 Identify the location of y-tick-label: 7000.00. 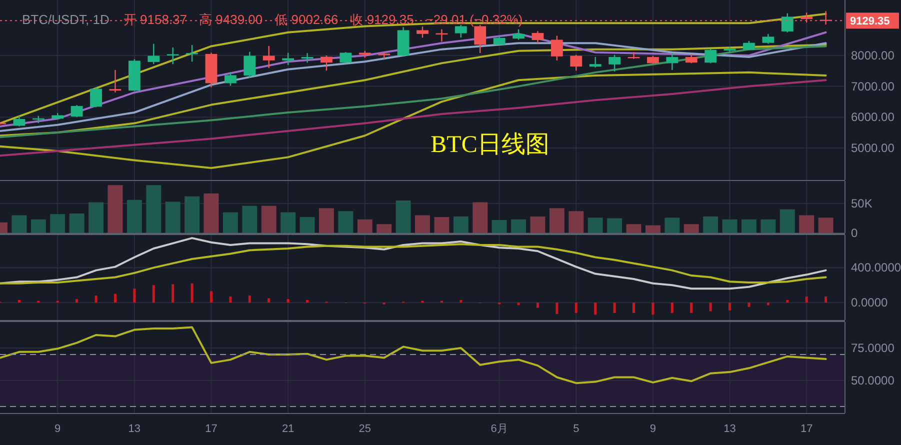
(873, 86).